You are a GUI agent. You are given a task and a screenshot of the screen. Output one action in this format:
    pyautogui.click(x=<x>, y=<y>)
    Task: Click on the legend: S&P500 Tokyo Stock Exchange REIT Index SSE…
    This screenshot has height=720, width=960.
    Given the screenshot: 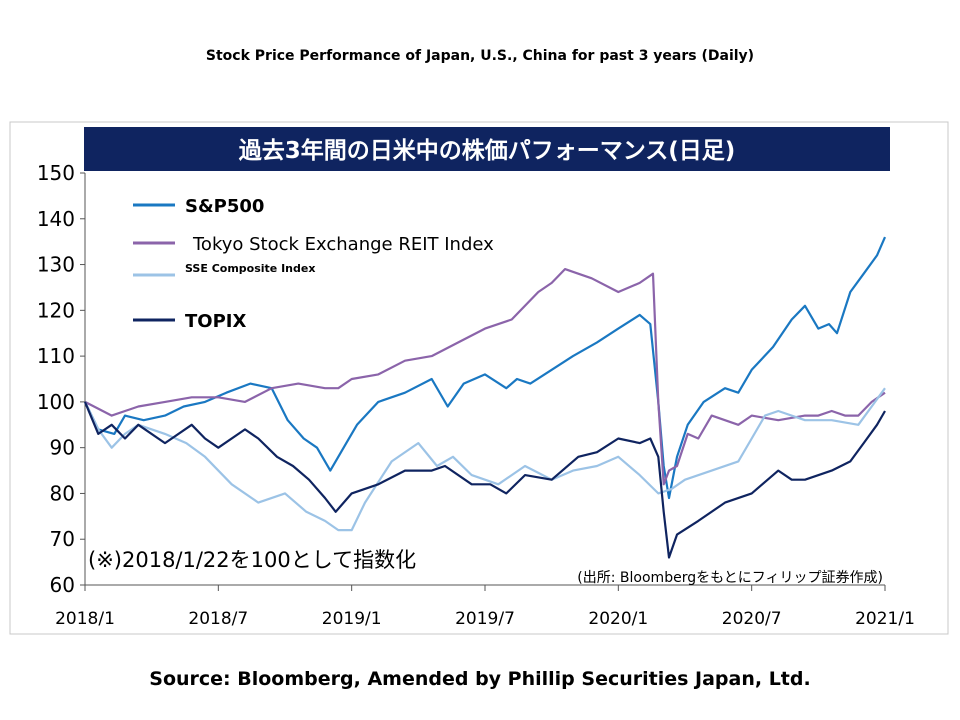 What is the action you would take?
    pyautogui.click(x=313, y=264)
    